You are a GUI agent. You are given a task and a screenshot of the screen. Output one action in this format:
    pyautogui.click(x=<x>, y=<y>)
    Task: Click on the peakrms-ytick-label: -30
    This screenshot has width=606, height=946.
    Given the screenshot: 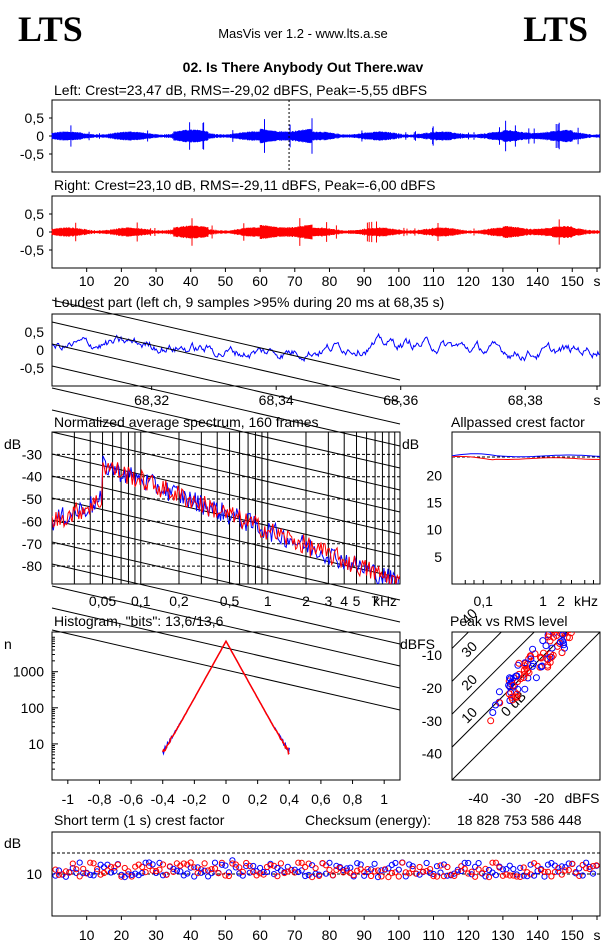 What is the action you would take?
    pyautogui.click(x=432, y=721)
    